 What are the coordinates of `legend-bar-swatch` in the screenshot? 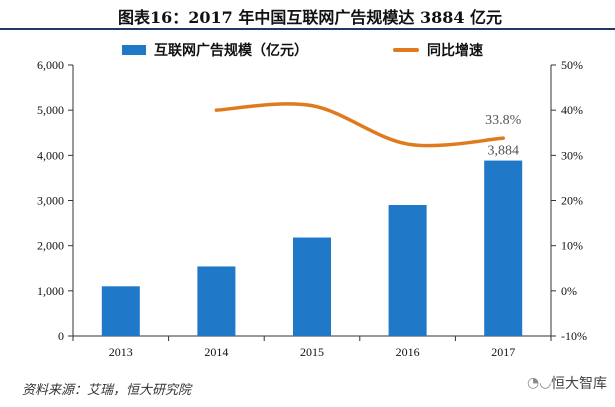 It's located at (134, 50).